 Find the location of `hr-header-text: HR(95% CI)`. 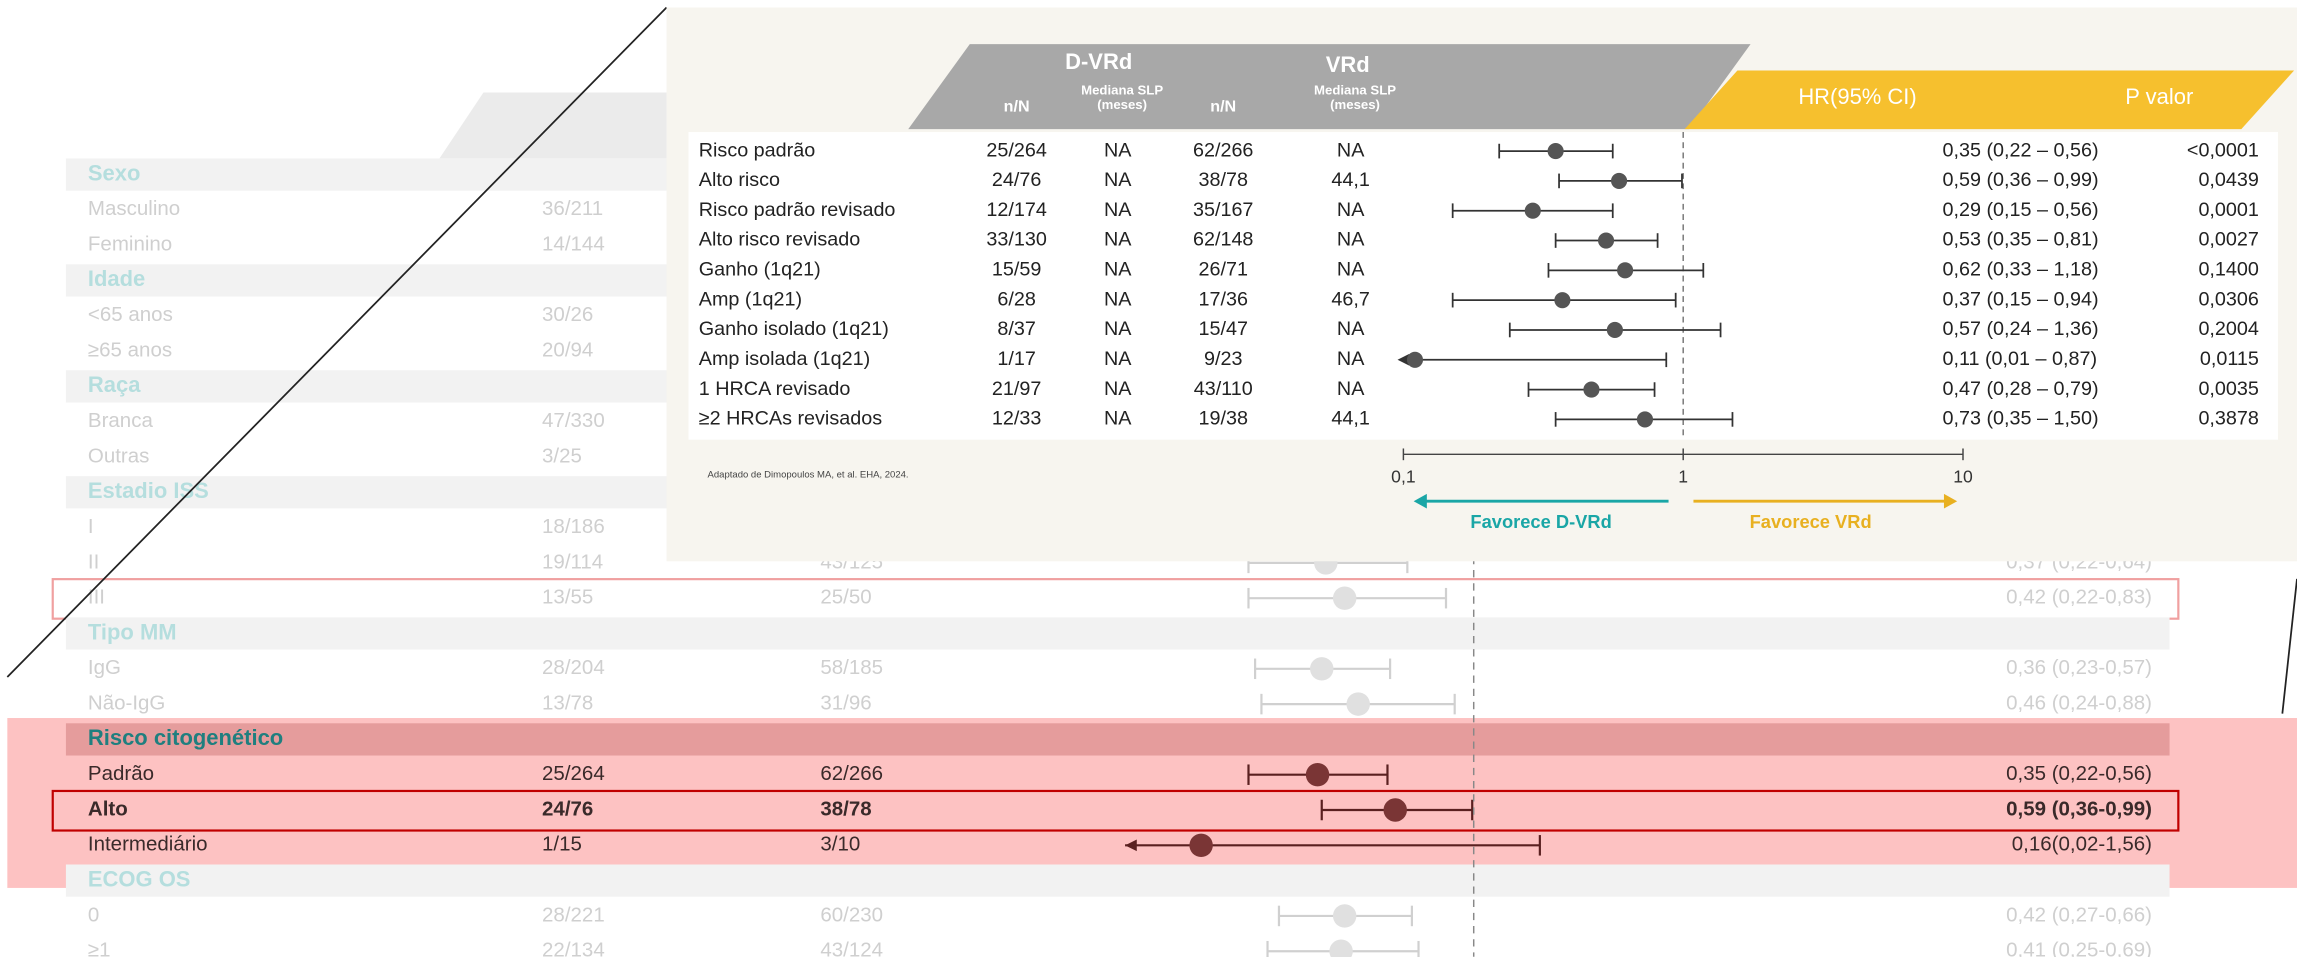

hr-header-text: HR(95% CI) is located at coordinates (1857, 96).